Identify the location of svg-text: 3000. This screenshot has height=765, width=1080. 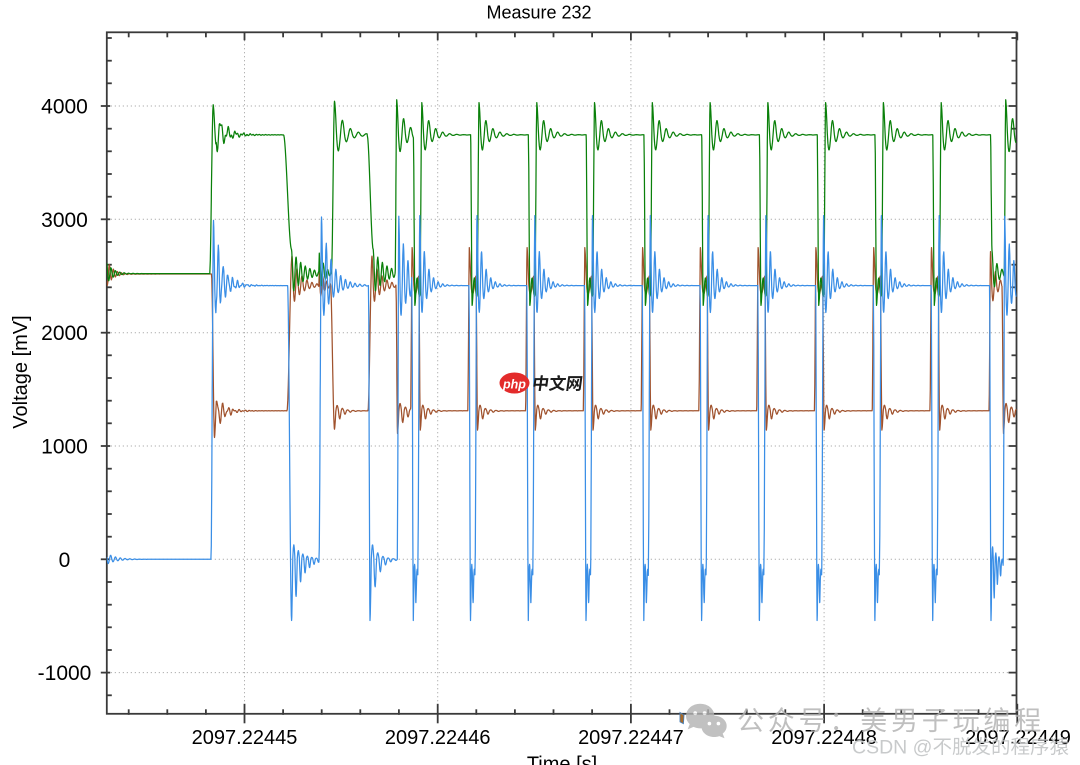
(64, 220).